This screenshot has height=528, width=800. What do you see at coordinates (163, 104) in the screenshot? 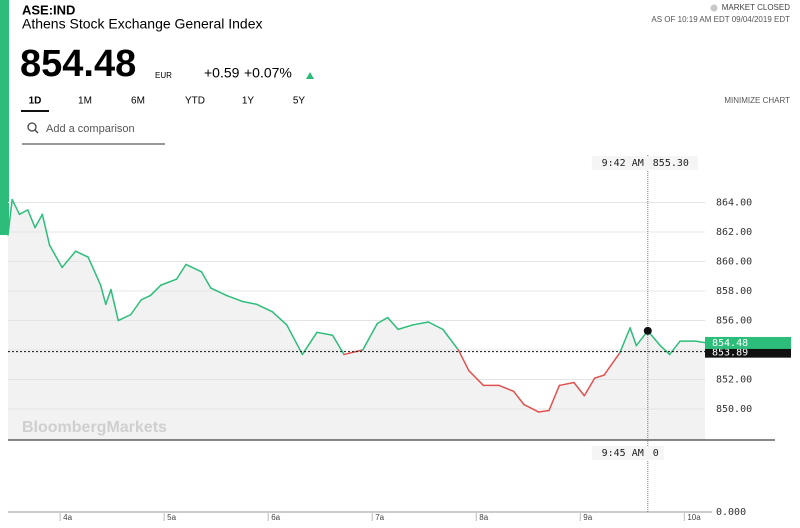
I see `tabs: 1D 1M 6M YTD 1Y 5Y` at bounding box center [163, 104].